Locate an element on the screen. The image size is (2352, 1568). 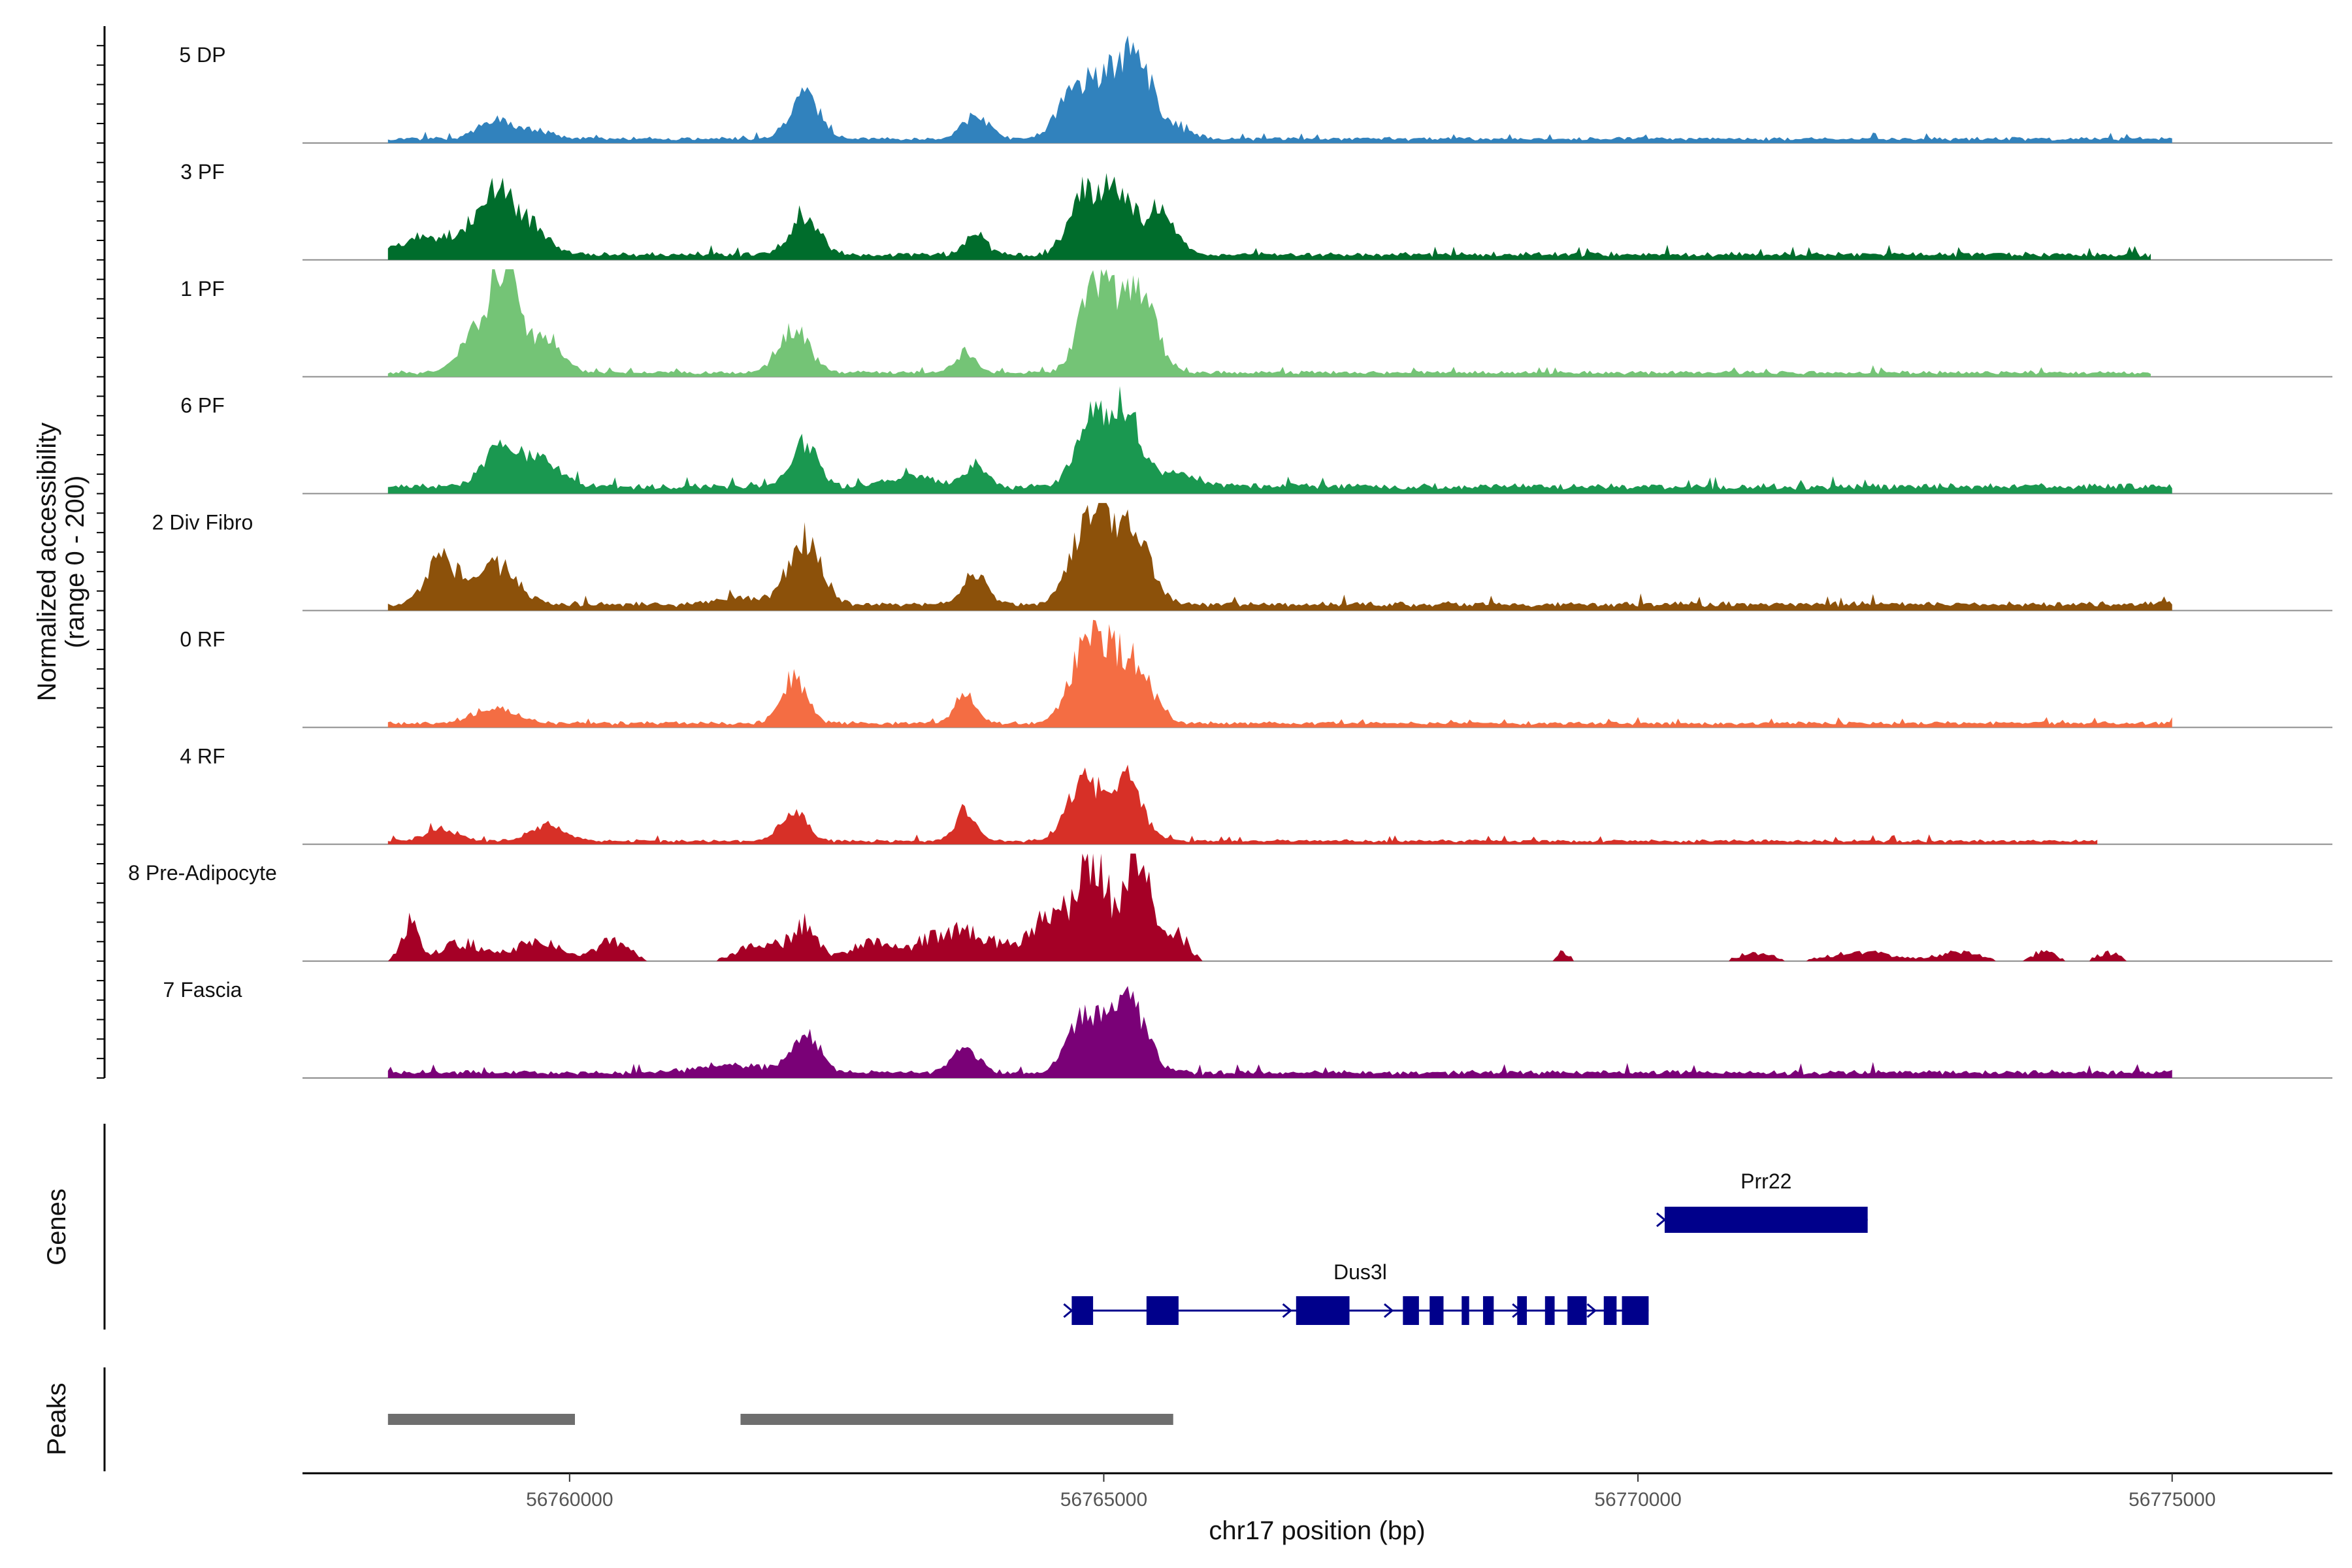
x-tick-label: 56765000 is located at coordinates (1103, 1500).